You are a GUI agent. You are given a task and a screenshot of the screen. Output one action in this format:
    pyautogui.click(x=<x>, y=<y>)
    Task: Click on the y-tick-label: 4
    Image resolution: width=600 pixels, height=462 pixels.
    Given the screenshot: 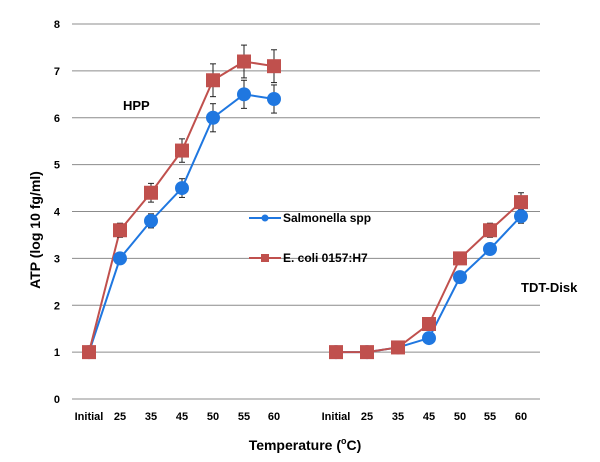 What is the action you would take?
    pyautogui.click(x=57, y=213)
    